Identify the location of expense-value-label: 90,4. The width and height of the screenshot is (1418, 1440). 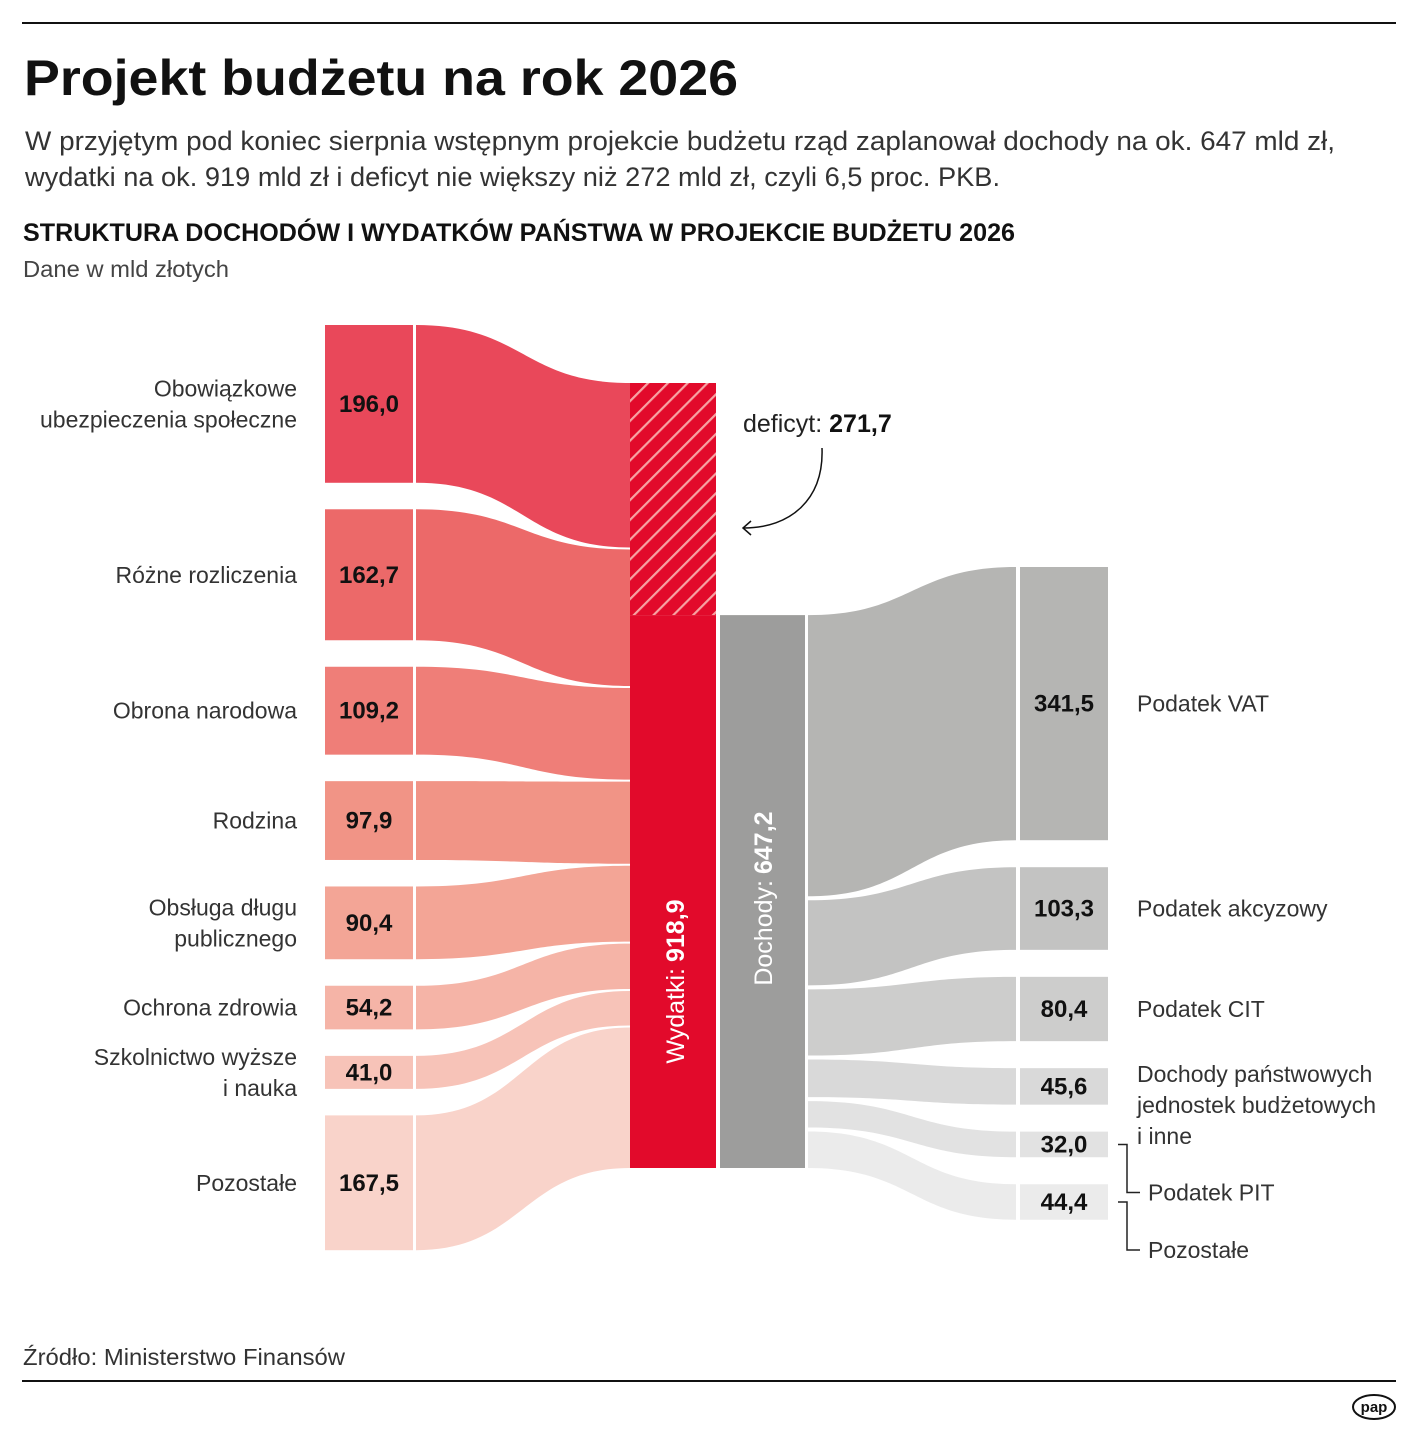
(369, 923).